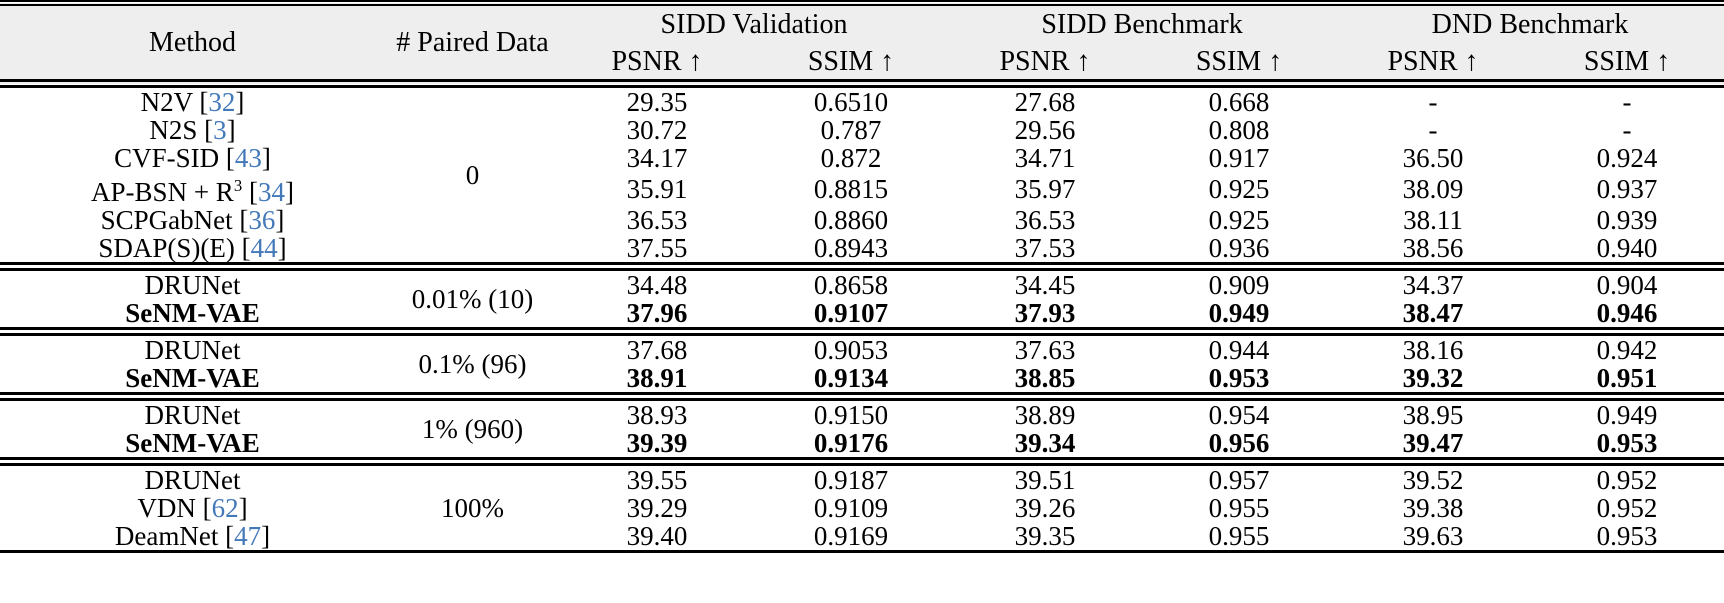  Describe the element at coordinates (1239, 350) in the screenshot. I see `value-cell: 0.944` at that location.